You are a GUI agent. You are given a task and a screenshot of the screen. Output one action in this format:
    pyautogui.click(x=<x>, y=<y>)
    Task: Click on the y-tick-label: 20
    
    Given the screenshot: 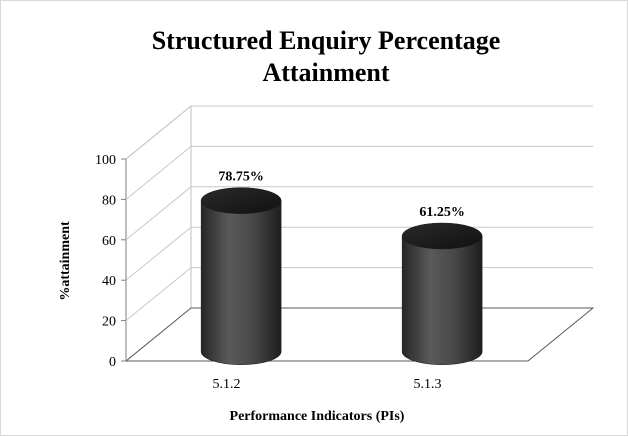 What is the action you would take?
    pyautogui.click(x=109, y=322)
    